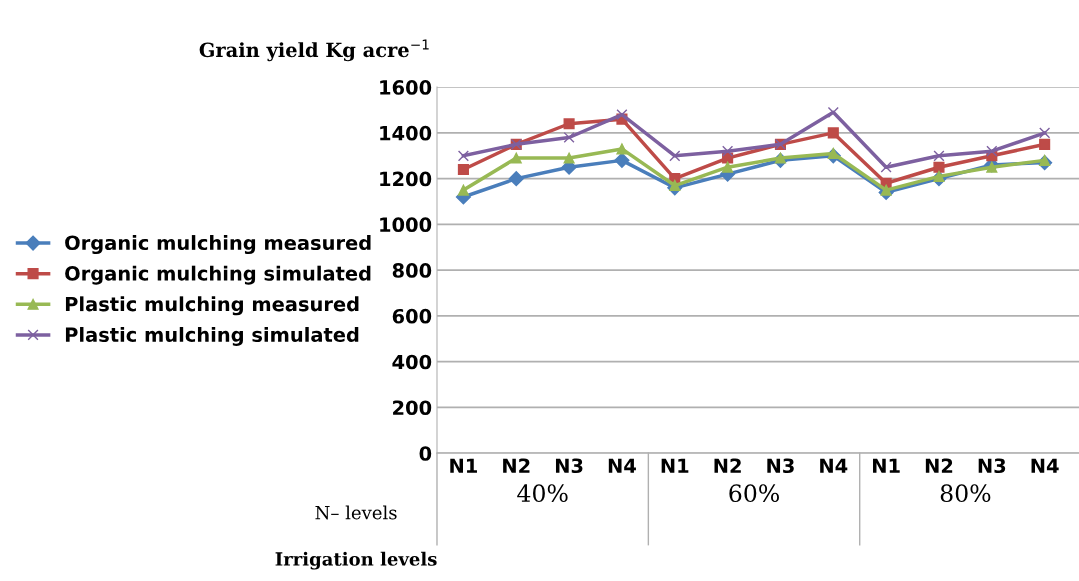 The width and height of the screenshot is (1079, 581). What do you see at coordinates (754, 493) in the screenshot?
I see `text: 60%` at bounding box center [754, 493].